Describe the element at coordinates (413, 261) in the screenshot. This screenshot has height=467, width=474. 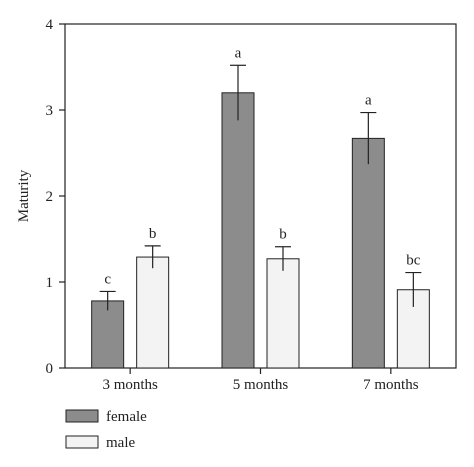
I see `significance-letter: bc` at that location.